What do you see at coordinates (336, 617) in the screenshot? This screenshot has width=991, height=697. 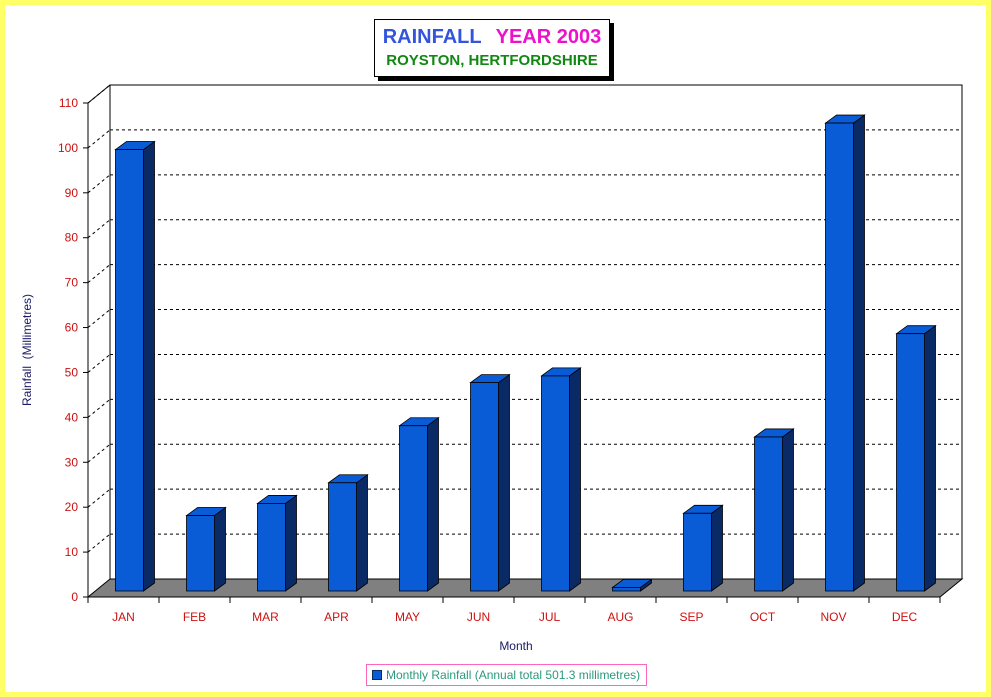 I see `x-tick-label: APR` at bounding box center [336, 617].